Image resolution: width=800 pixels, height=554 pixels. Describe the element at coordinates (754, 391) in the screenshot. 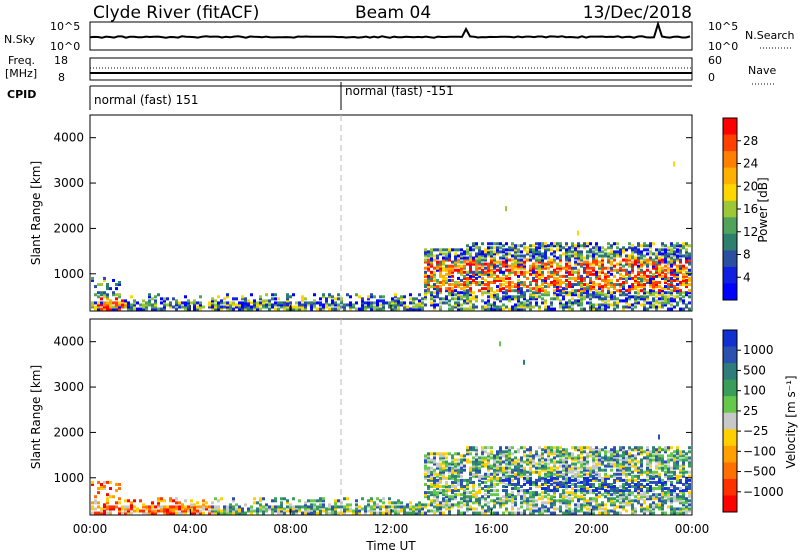

I see `colorbar-tick-label: 100` at that location.